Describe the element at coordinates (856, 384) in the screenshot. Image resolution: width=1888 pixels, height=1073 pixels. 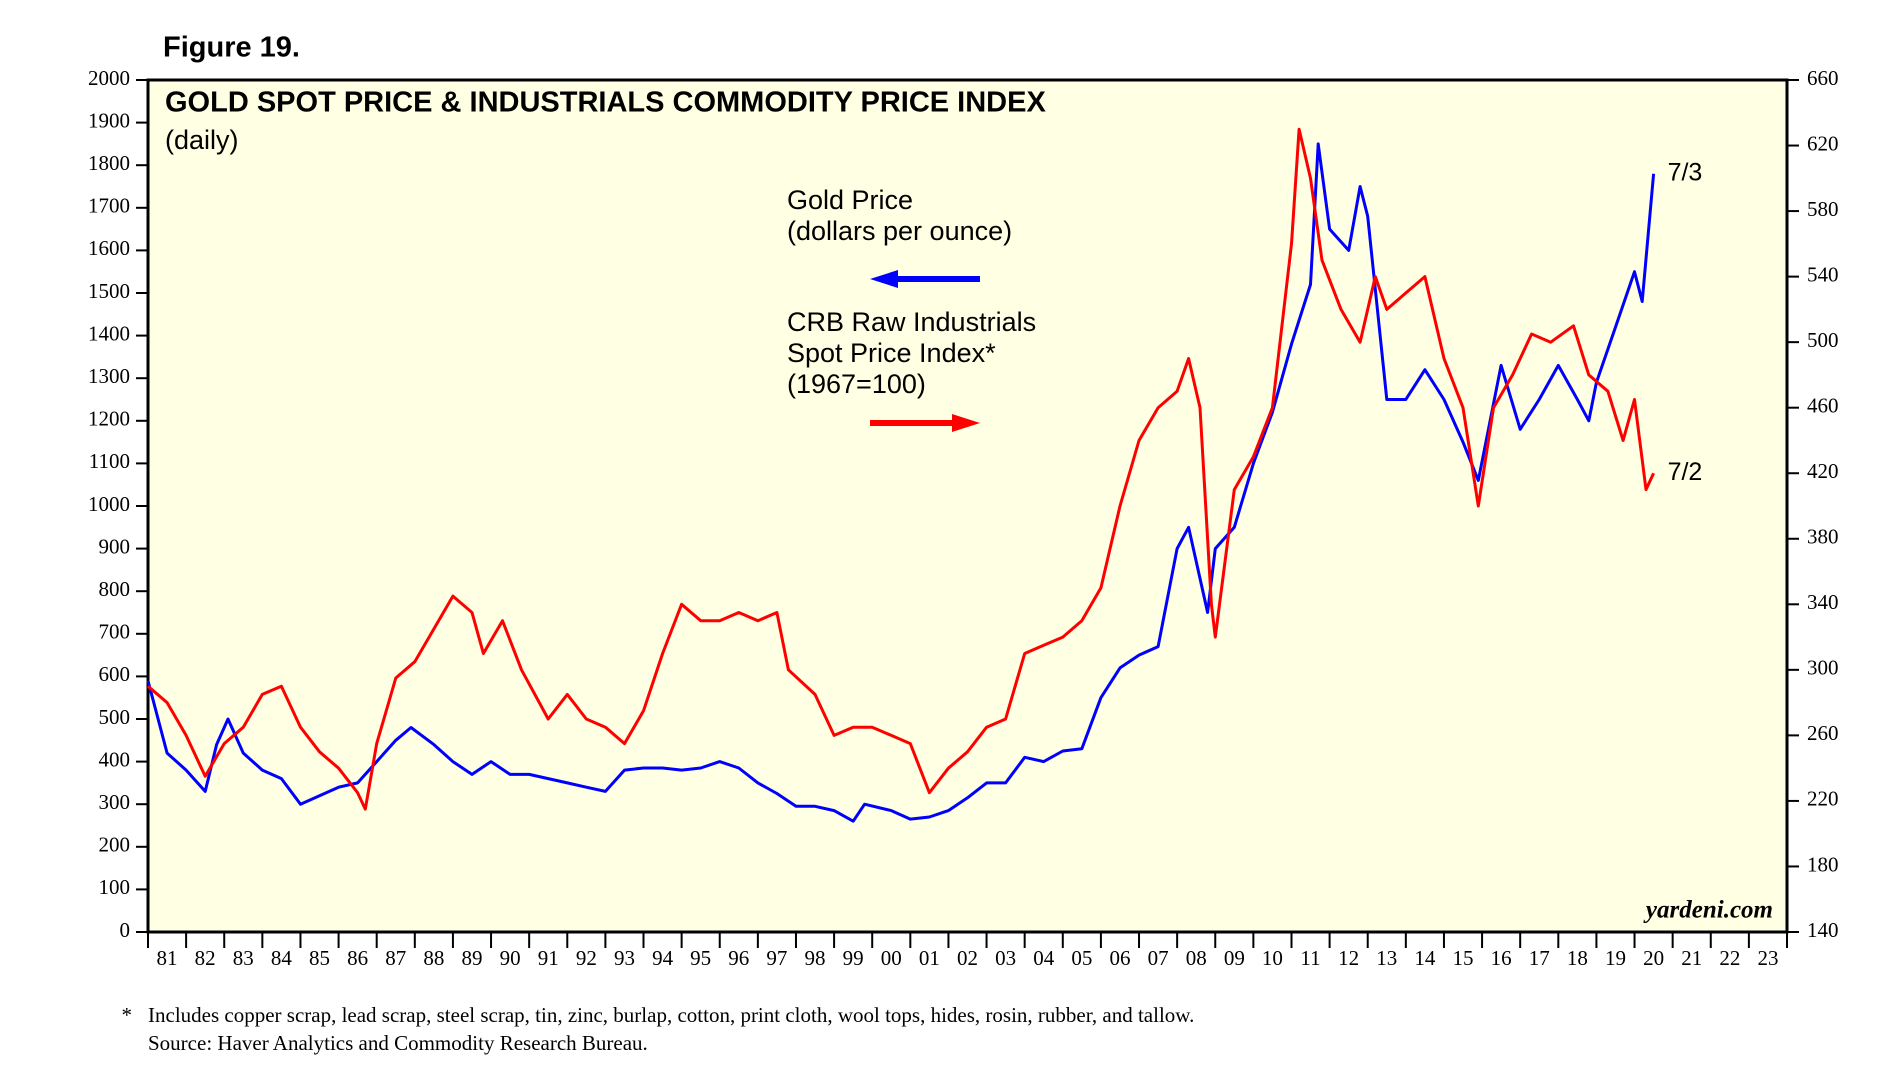
I see `legend-label: (1967=100)` at that location.